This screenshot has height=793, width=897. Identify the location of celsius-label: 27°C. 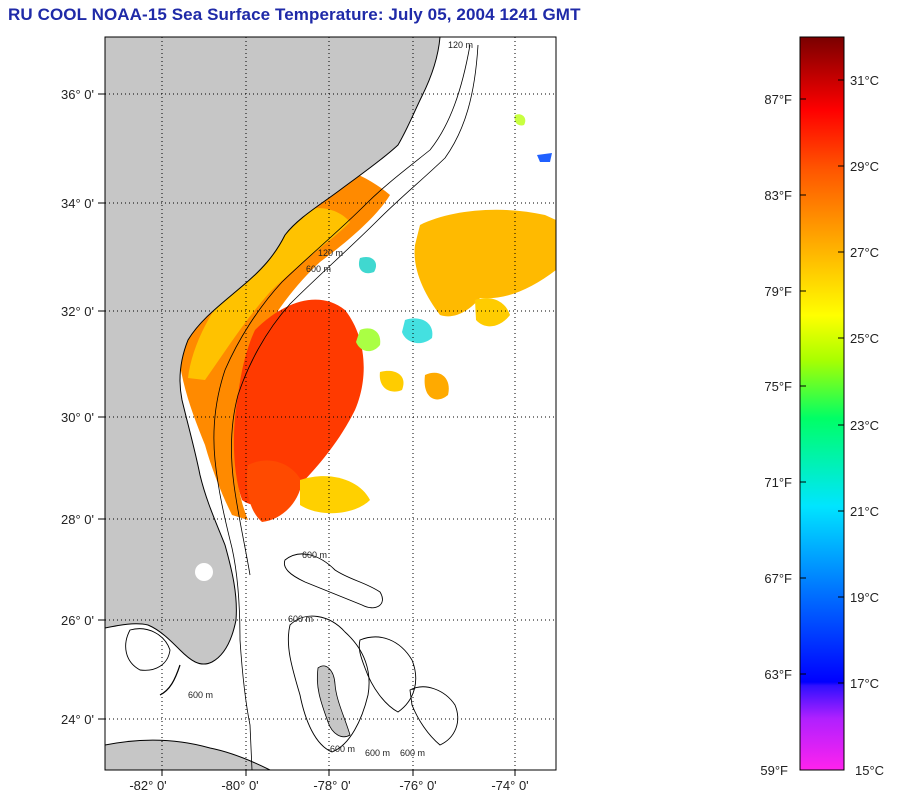
(864, 252).